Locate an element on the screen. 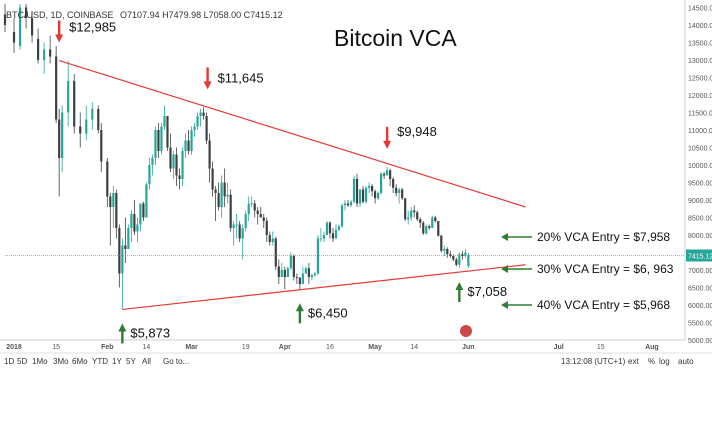 This screenshot has width=712, height=424. timeframe-button-4: 6Mo is located at coordinates (80, 361).